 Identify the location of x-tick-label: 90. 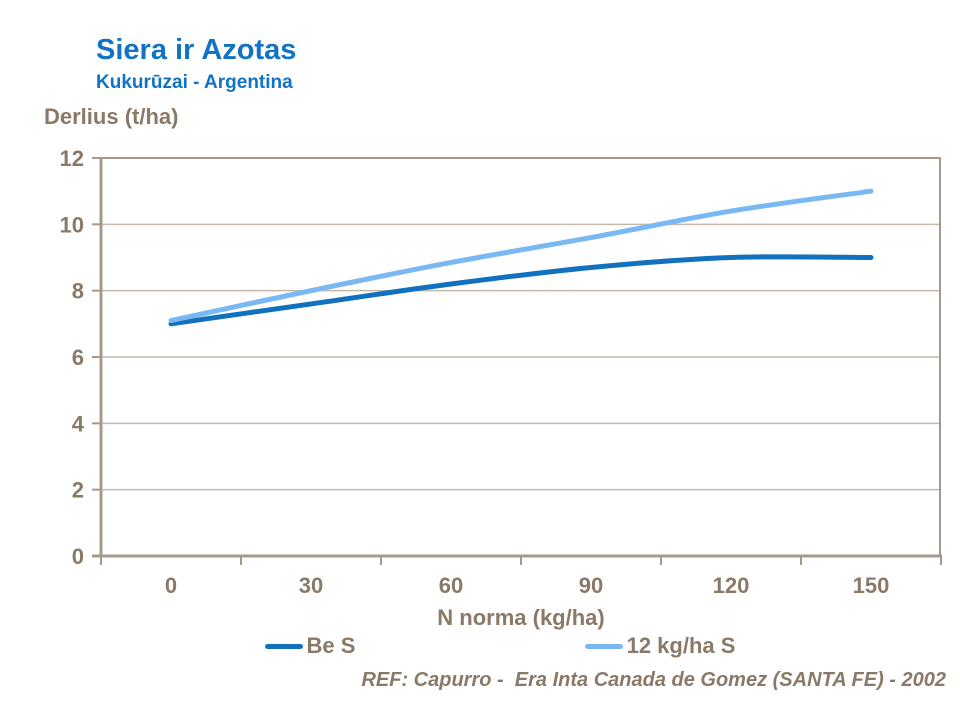
(591, 585).